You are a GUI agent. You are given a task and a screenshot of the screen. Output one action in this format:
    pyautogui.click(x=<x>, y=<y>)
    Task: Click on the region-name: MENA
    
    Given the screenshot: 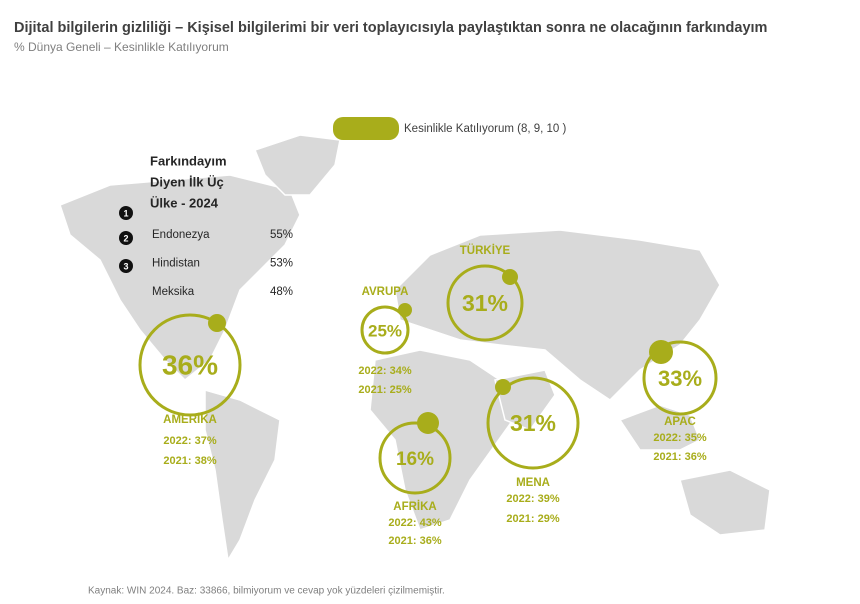 What is the action you would take?
    pyautogui.click(x=533, y=483)
    